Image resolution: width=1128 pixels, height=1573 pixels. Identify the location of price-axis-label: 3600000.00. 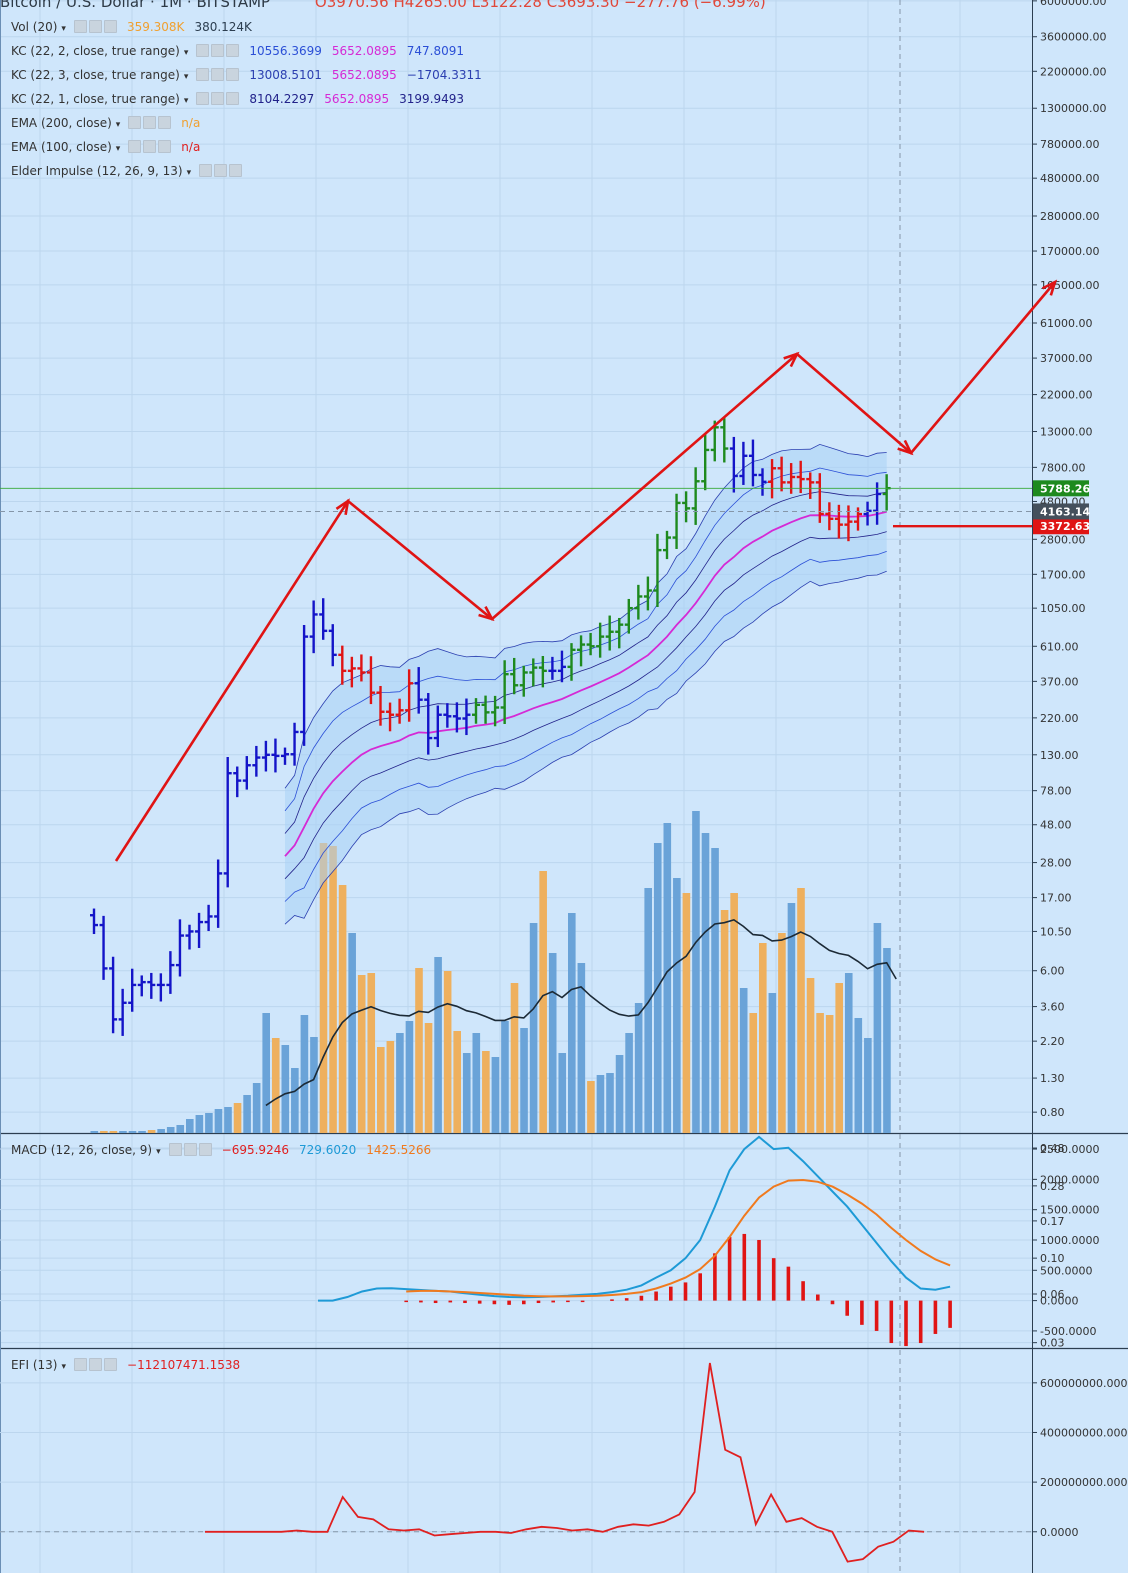
(1073, 37).